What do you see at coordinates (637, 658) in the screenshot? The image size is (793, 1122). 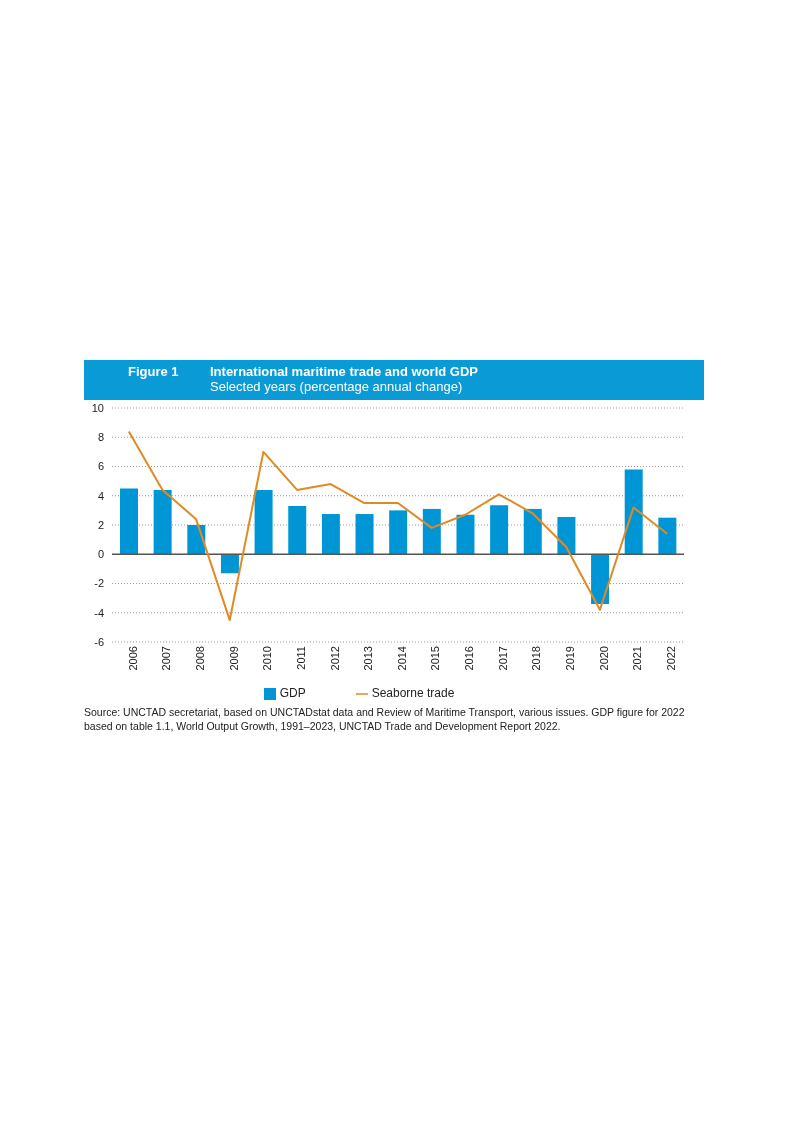 I see `x-tick-label: 2021` at bounding box center [637, 658].